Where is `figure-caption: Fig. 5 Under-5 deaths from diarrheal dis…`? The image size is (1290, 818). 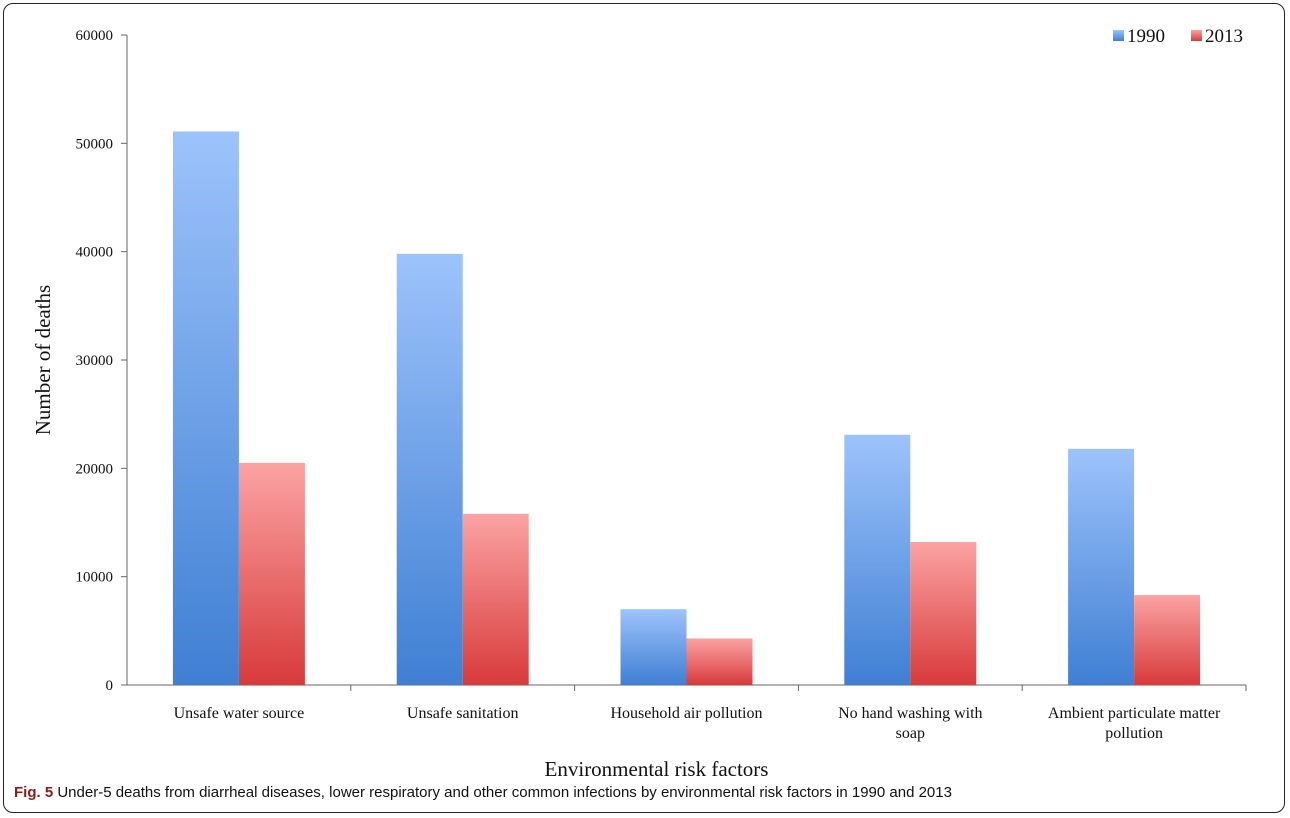 figure-caption: Fig. 5 Under-5 deaths from diarrheal dis… is located at coordinates (645, 792).